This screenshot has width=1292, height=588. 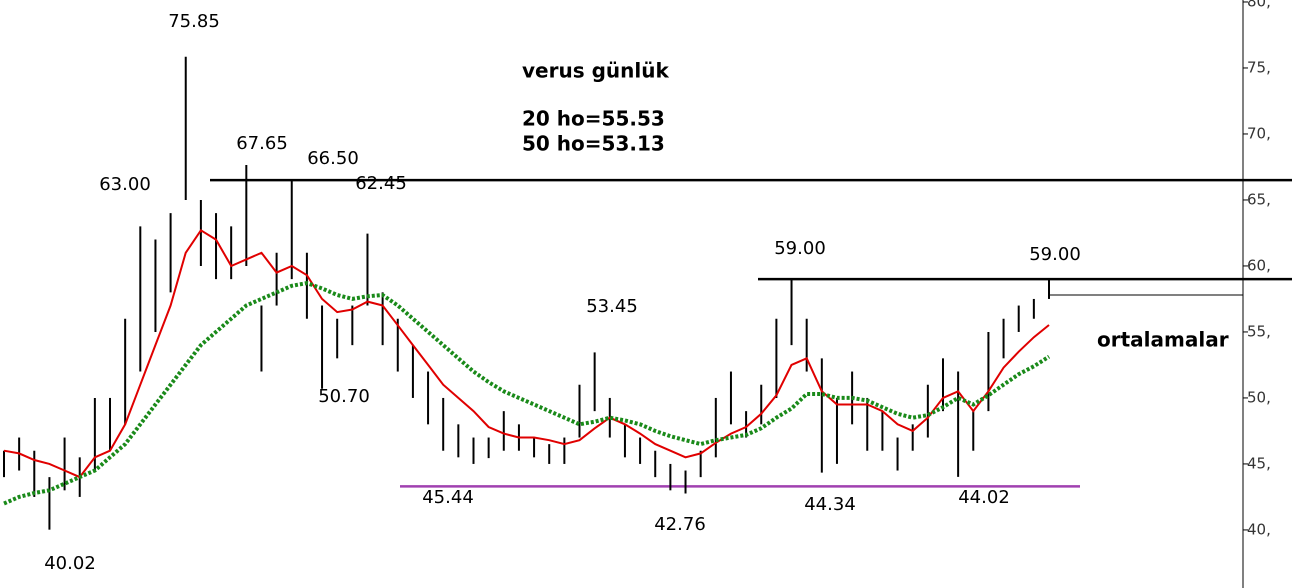 I want to click on price-annotation: 44.34, so click(x=830, y=504).